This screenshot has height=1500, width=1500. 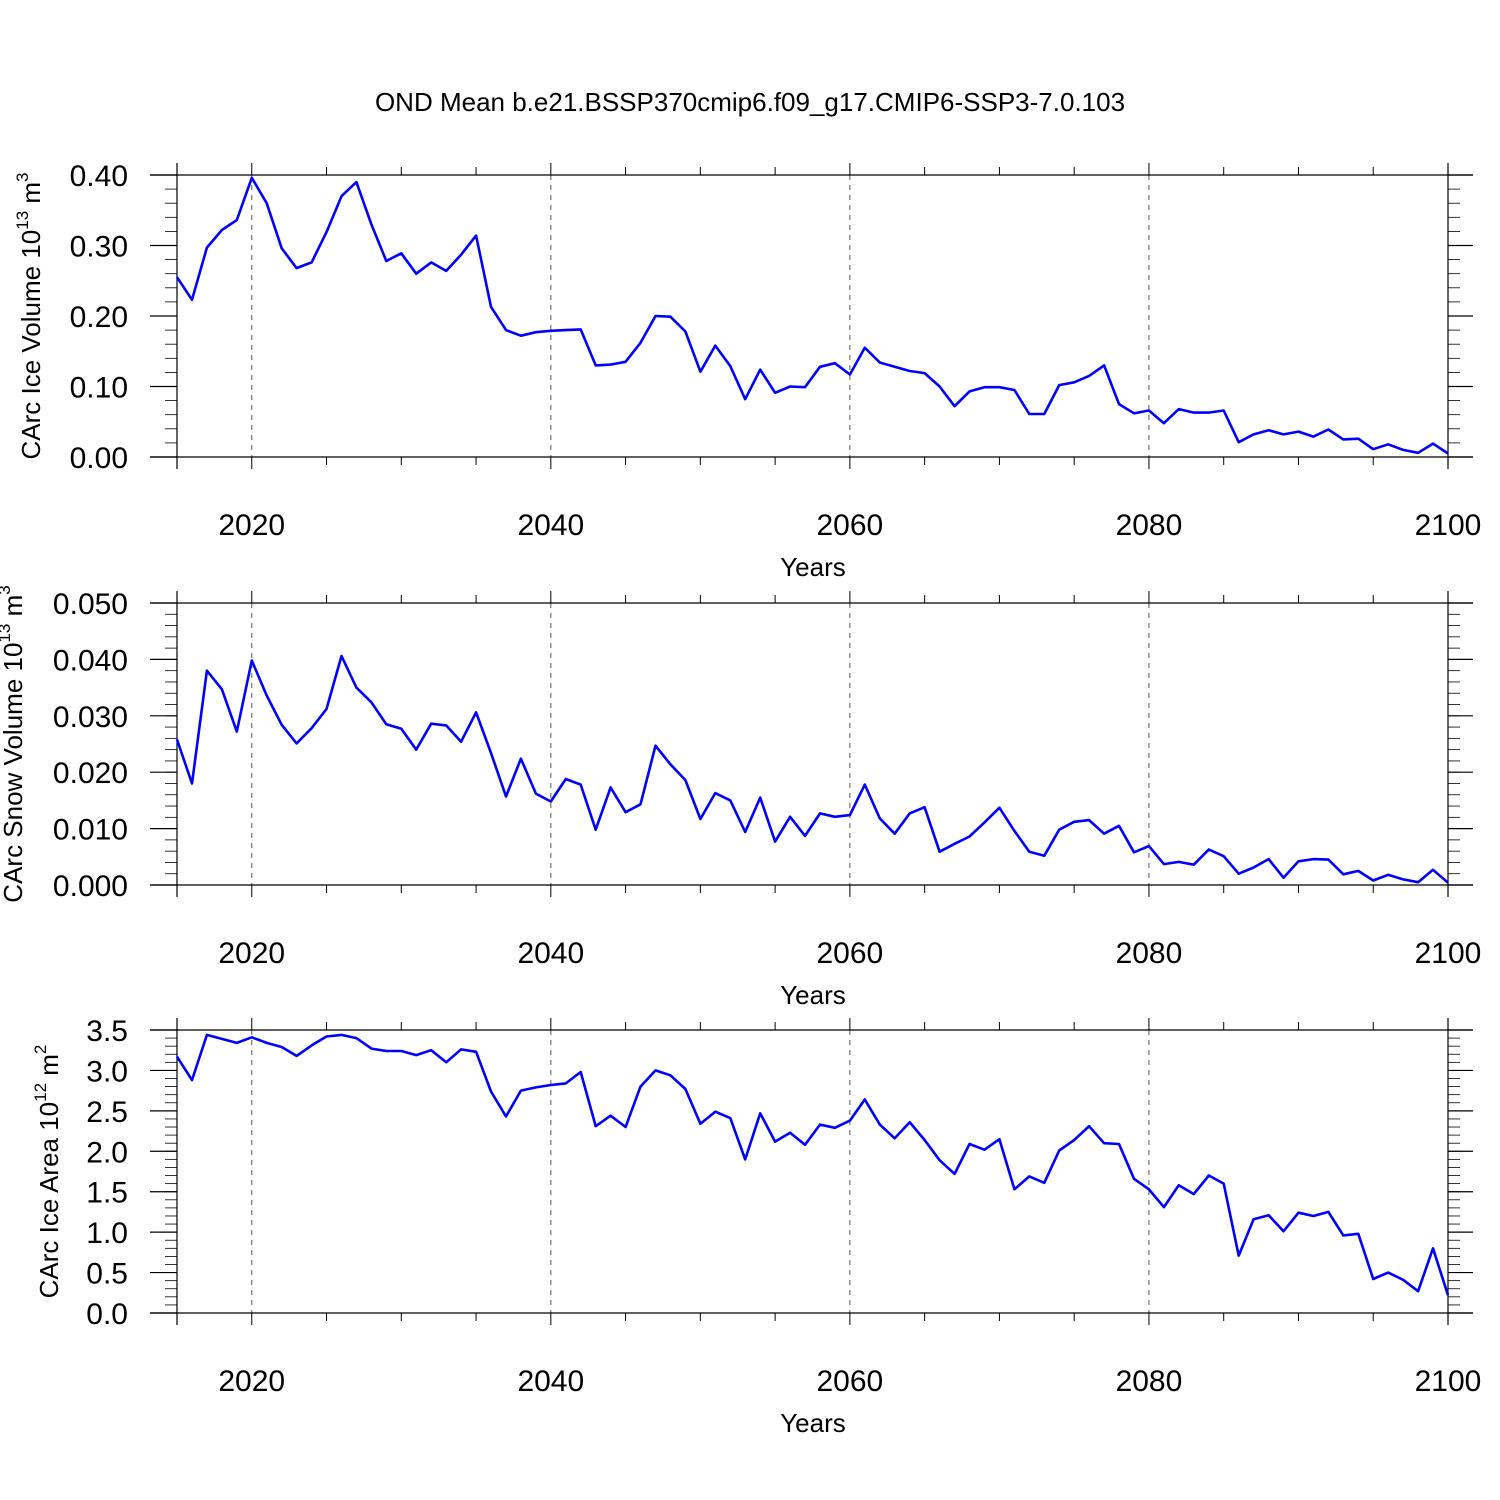 I want to click on y-tick-label: 1.0, so click(x=107, y=1233).